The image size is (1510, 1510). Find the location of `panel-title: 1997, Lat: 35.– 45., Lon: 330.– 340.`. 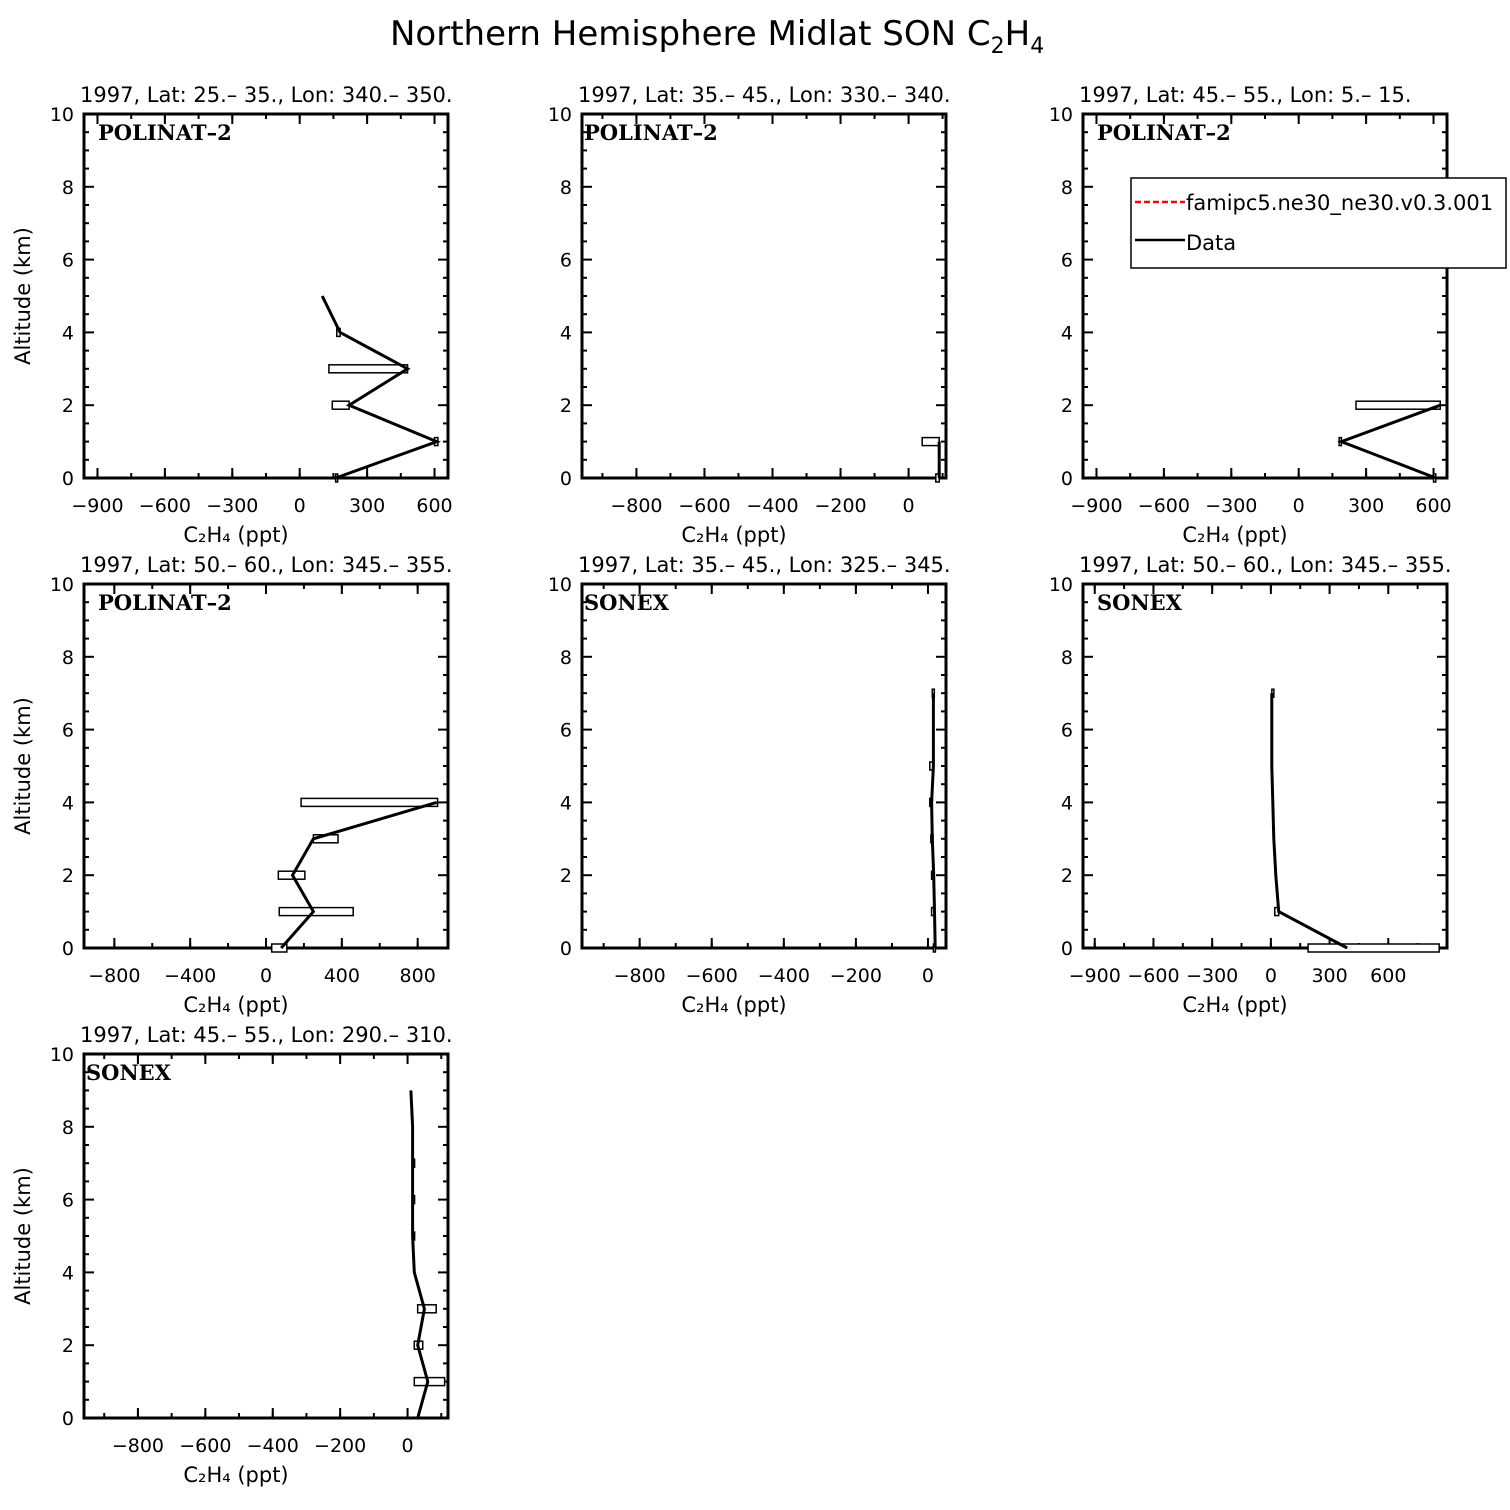

panel-title: 1997, Lat: 35.– 45., Lon: 330.– 340. is located at coordinates (764, 95).